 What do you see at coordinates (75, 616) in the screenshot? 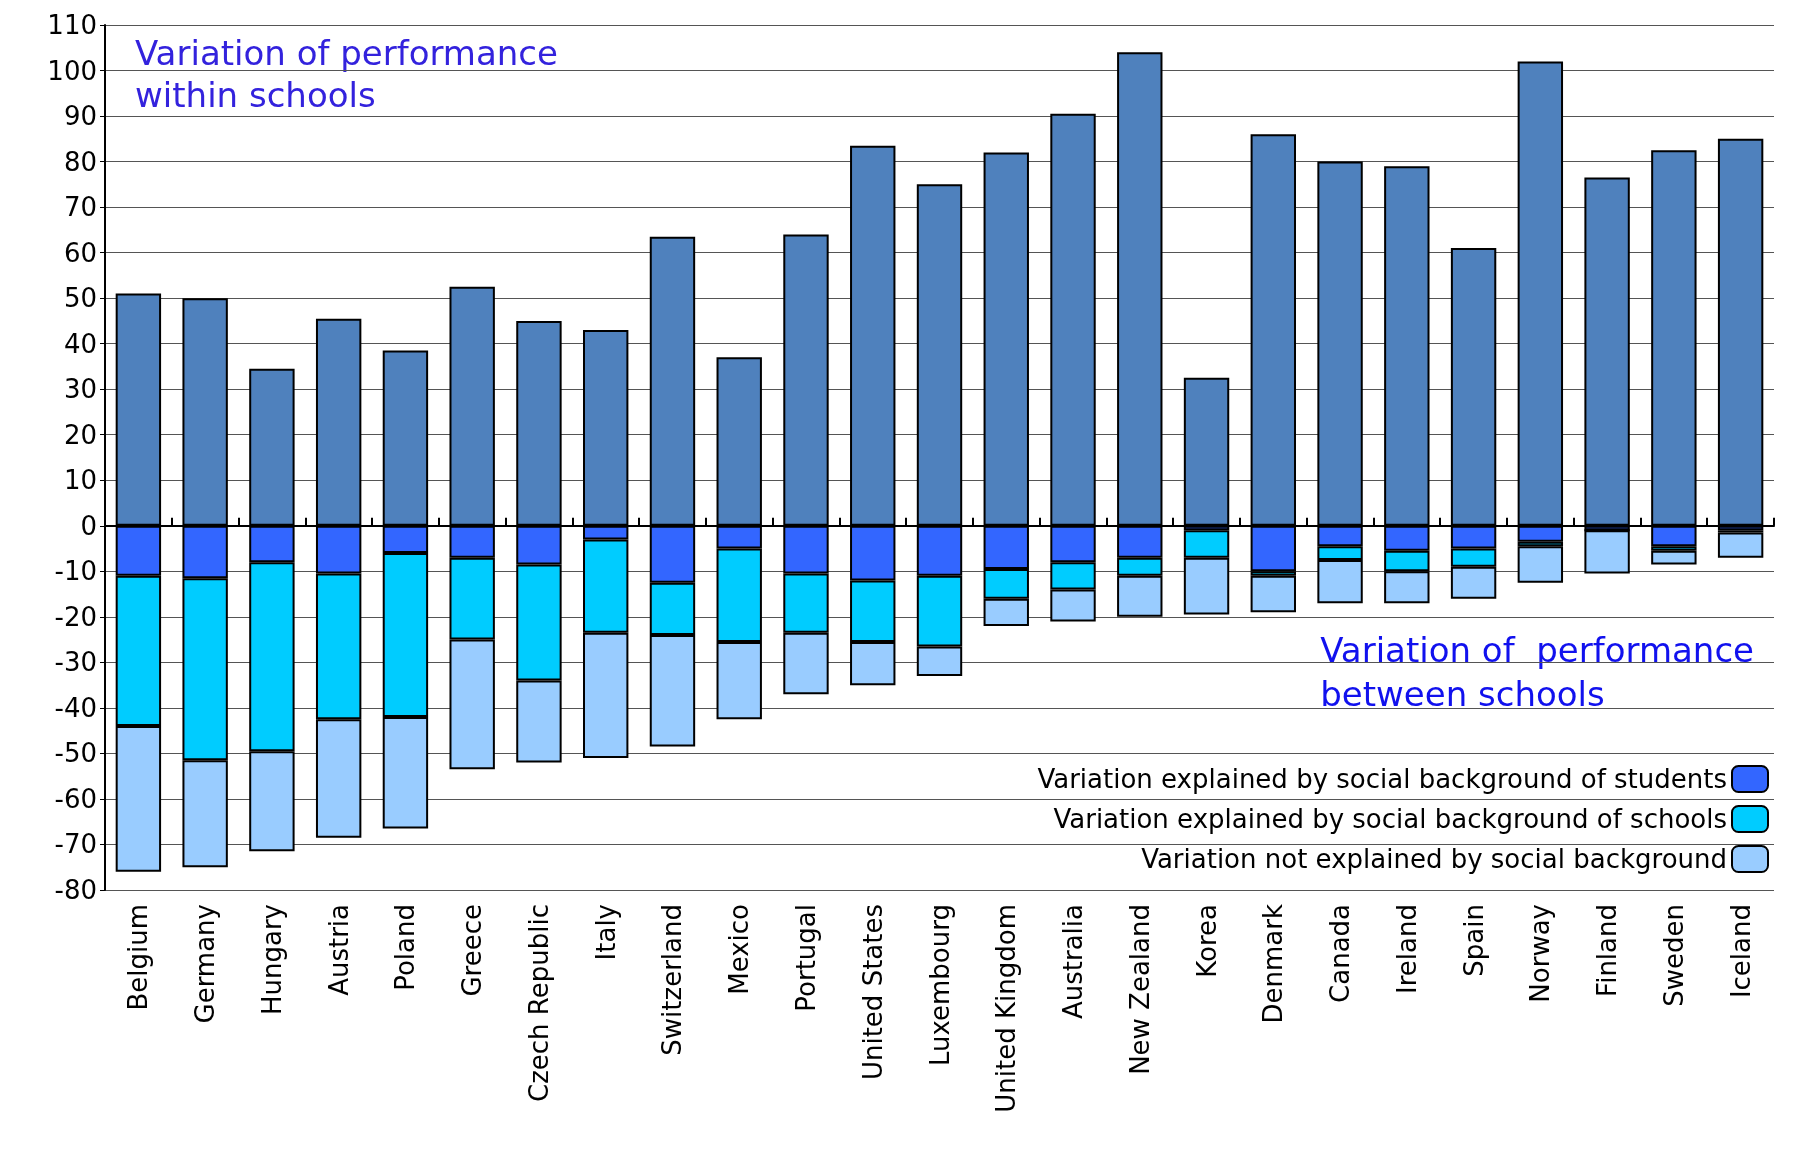
I see `y-tick-label: -20` at bounding box center [75, 616].